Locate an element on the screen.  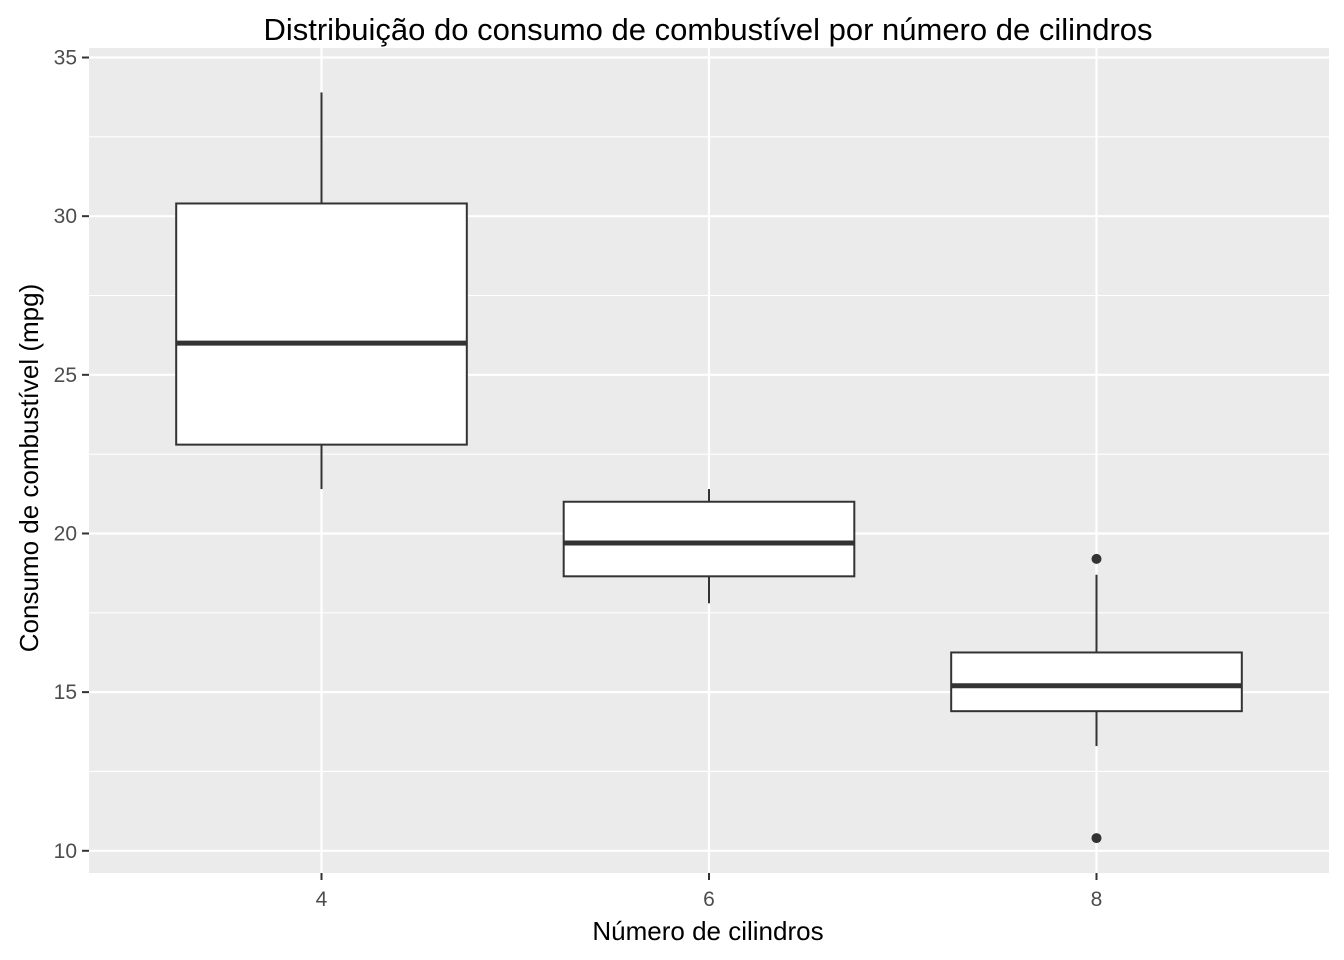
y-tick-label: 20 is located at coordinates (65, 533).